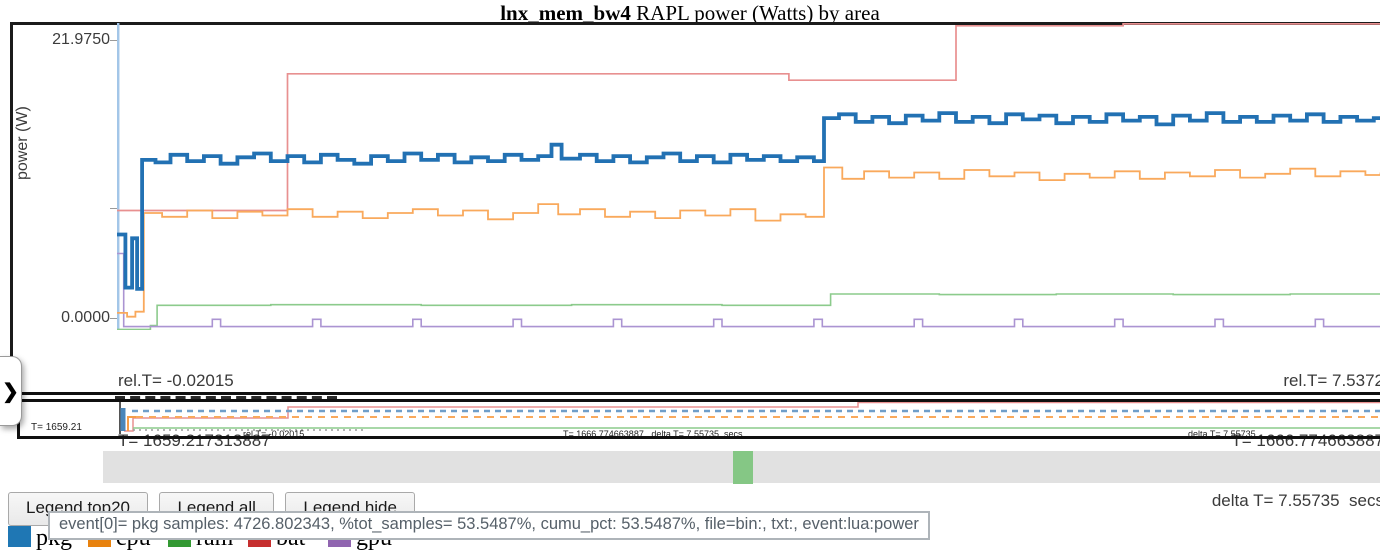 This screenshot has height=556, width=1380. Describe the element at coordinates (19, 536) in the screenshot. I see `legend-swatch-pkg` at that location.